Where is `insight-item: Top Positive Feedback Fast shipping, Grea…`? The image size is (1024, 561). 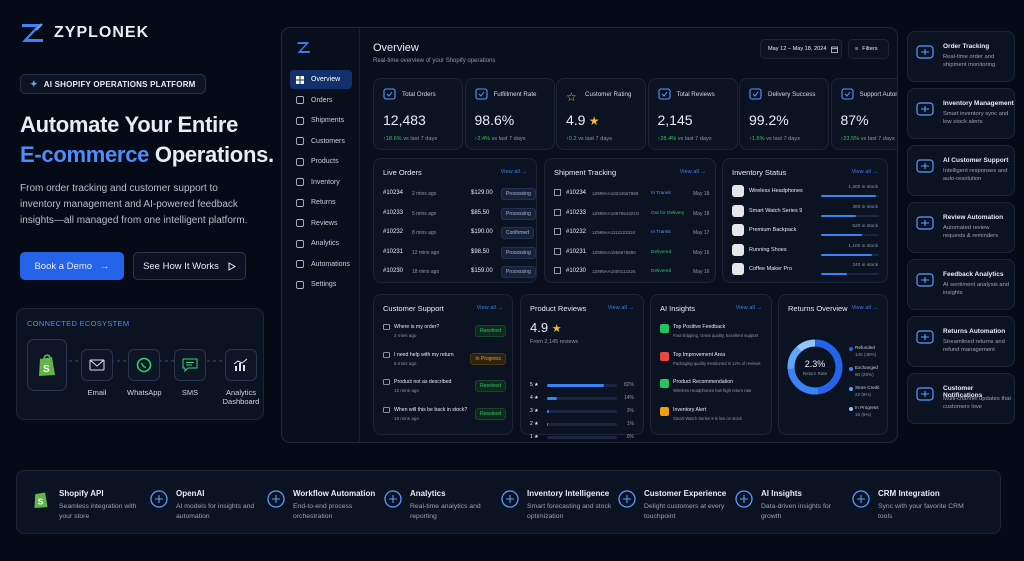
insight-item: Top Positive Feedback Fast shipping, Grea… is located at coordinates (711, 333).